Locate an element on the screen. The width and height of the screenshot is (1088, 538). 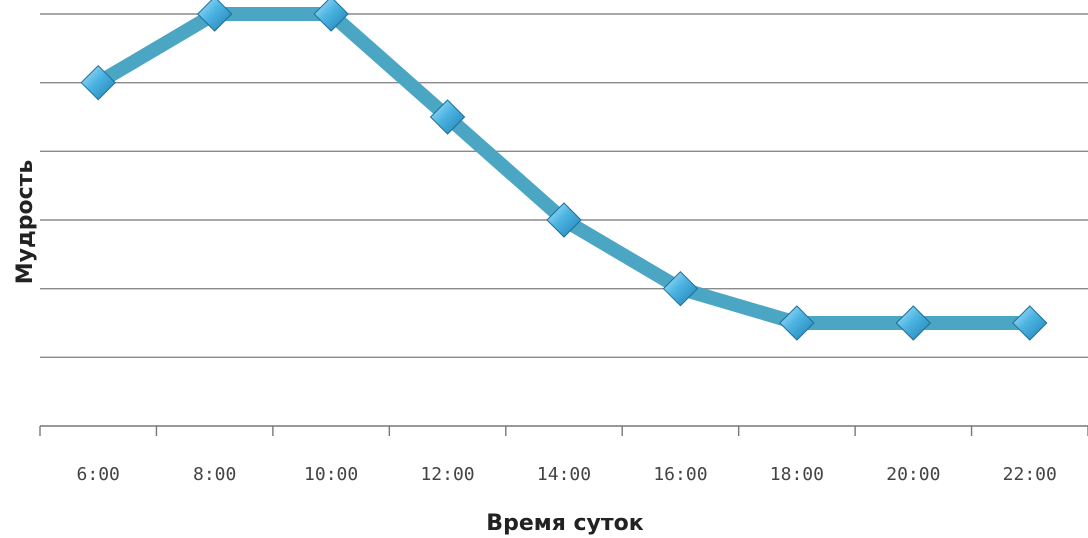
x-axis is located at coordinates (563, 430).